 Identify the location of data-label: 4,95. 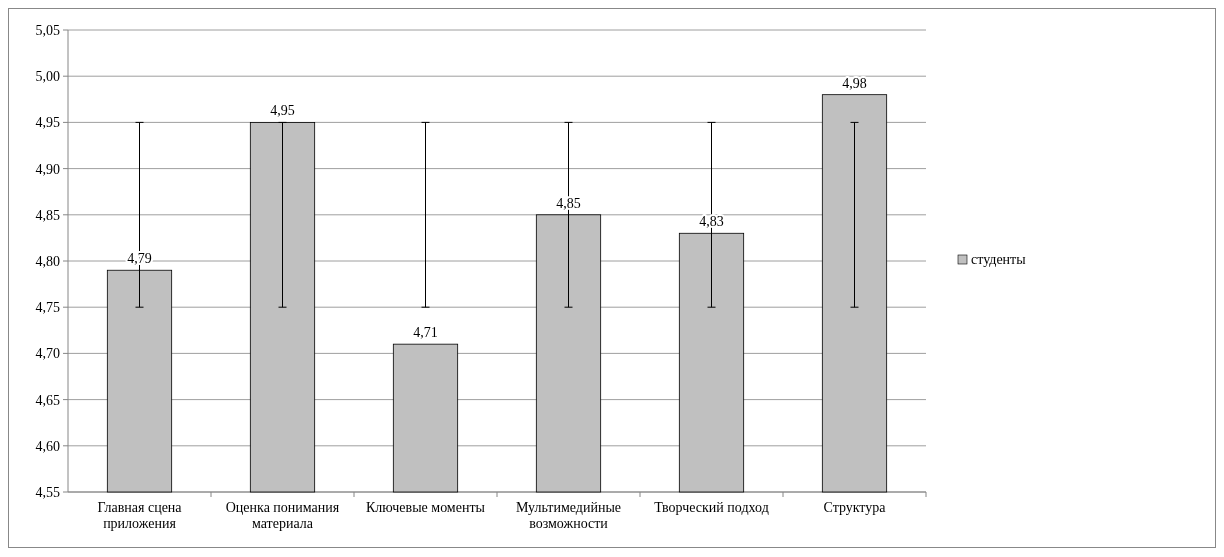
(282, 111).